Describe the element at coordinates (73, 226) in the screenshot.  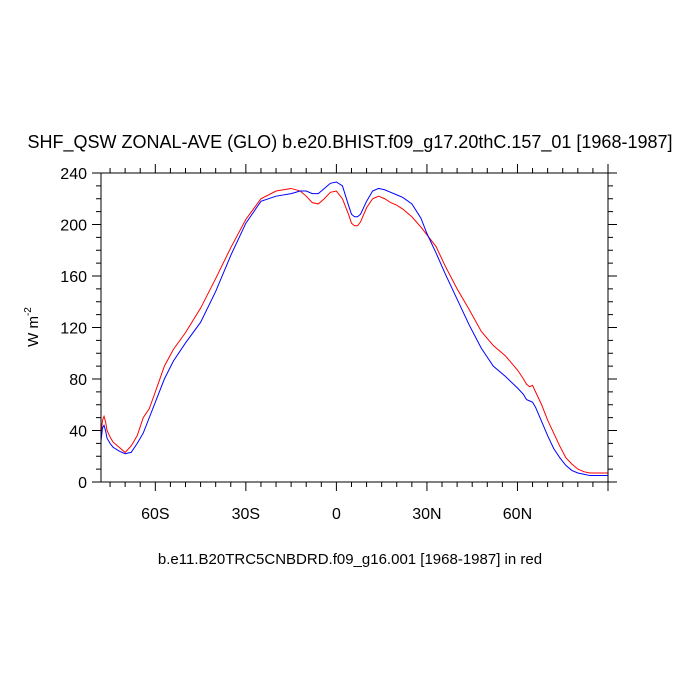
I see `y-tick-label: 200` at that location.